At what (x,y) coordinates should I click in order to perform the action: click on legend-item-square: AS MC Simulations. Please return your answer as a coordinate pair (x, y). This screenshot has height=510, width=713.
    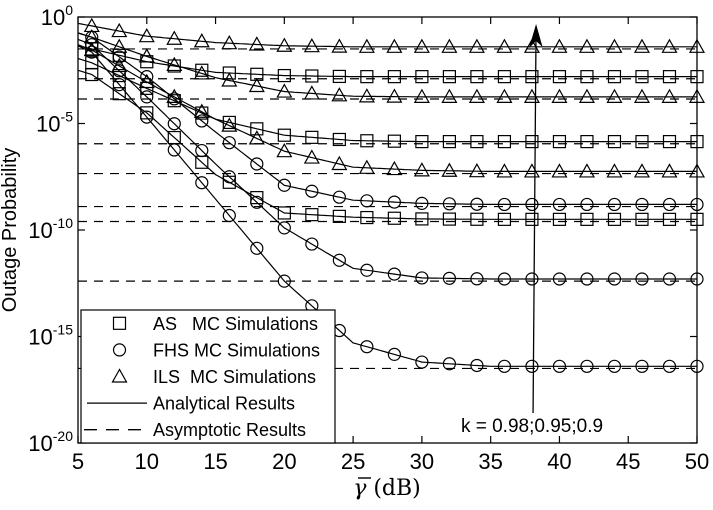
    Looking at the image, I should click on (215, 324).